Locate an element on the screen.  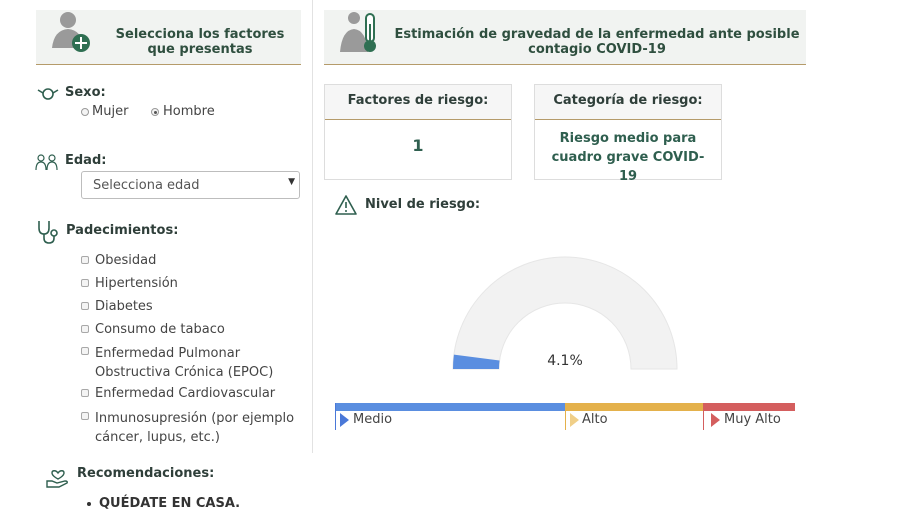
risk-category-label: Categoría de riesgo: is located at coordinates (628, 102).